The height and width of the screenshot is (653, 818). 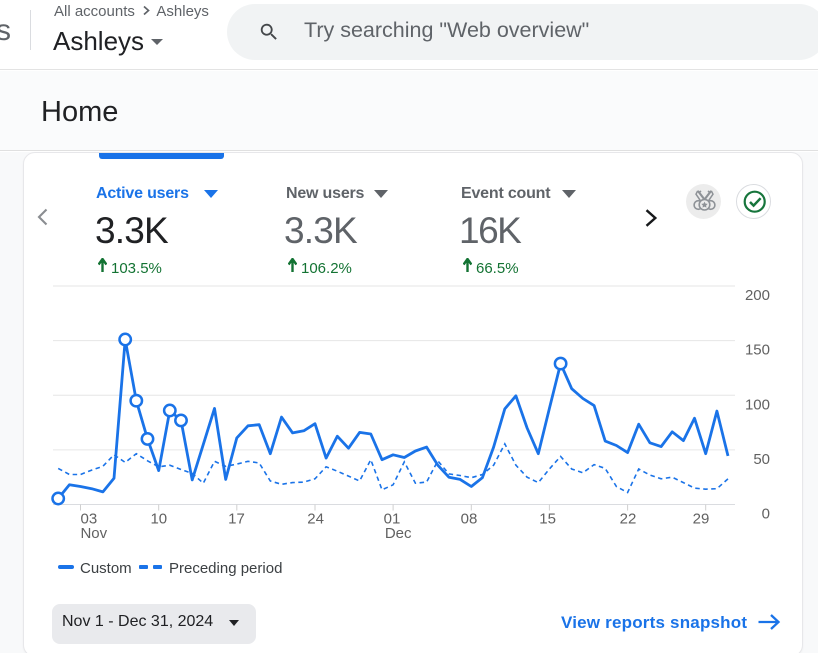 What do you see at coordinates (392, 519) in the screenshot?
I see `svg-text: 01` at bounding box center [392, 519].